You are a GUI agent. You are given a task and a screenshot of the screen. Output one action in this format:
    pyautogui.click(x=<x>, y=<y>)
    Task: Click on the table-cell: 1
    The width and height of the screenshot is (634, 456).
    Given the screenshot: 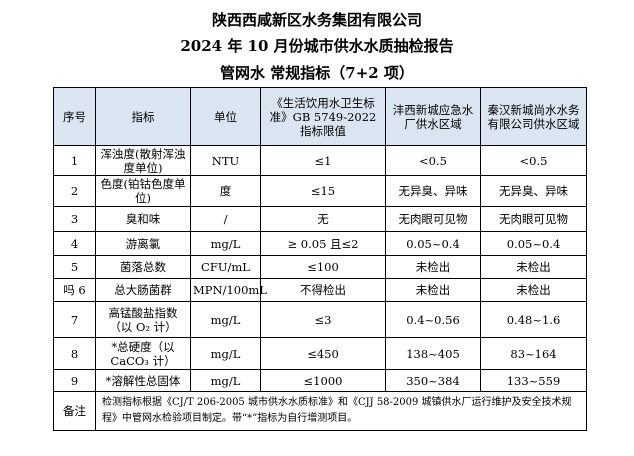 What is the action you would take?
    pyautogui.click(x=74, y=160)
    